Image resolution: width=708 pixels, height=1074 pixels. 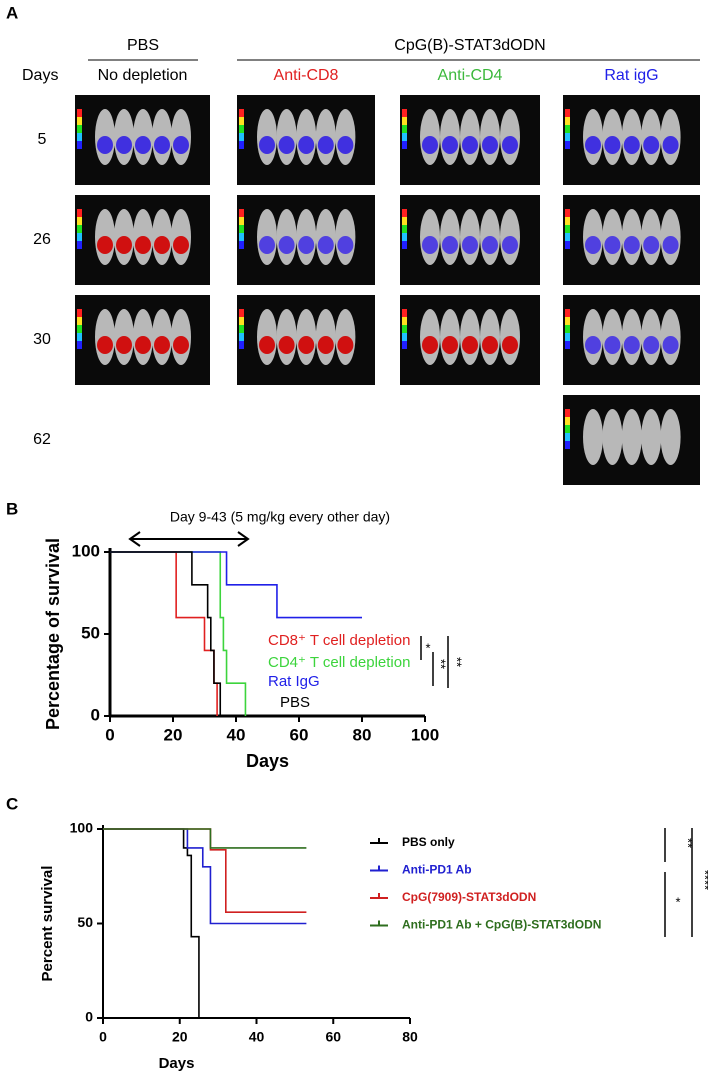 What do you see at coordinates (42, 239) in the screenshot?
I see `day-label: 26` at bounding box center [42, 239].